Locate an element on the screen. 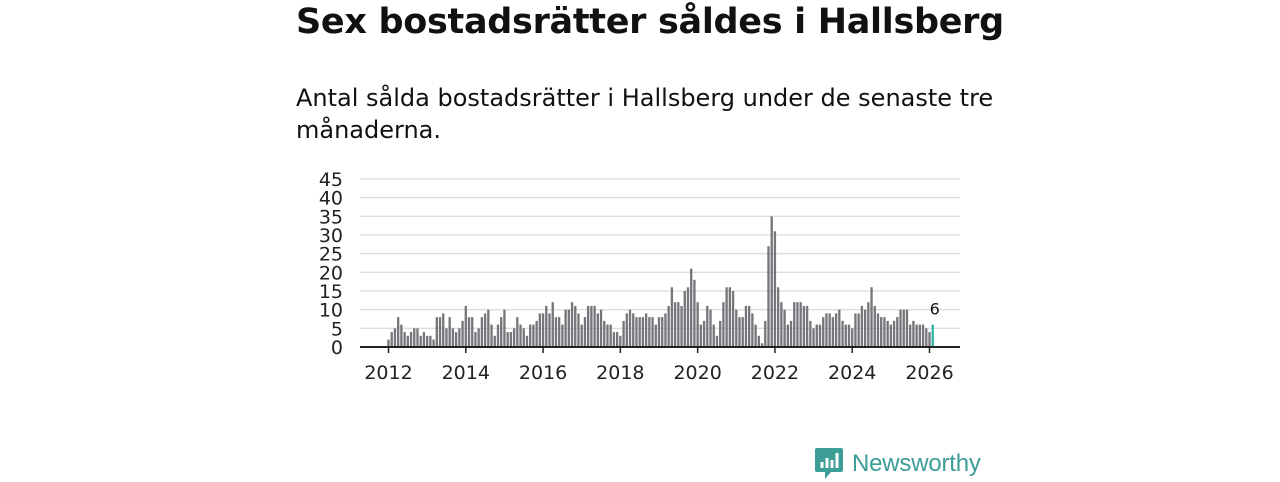 The width and height of the screenshot is (1280, 482). y-tick-label: 25 is located at coordinates (331, 255).